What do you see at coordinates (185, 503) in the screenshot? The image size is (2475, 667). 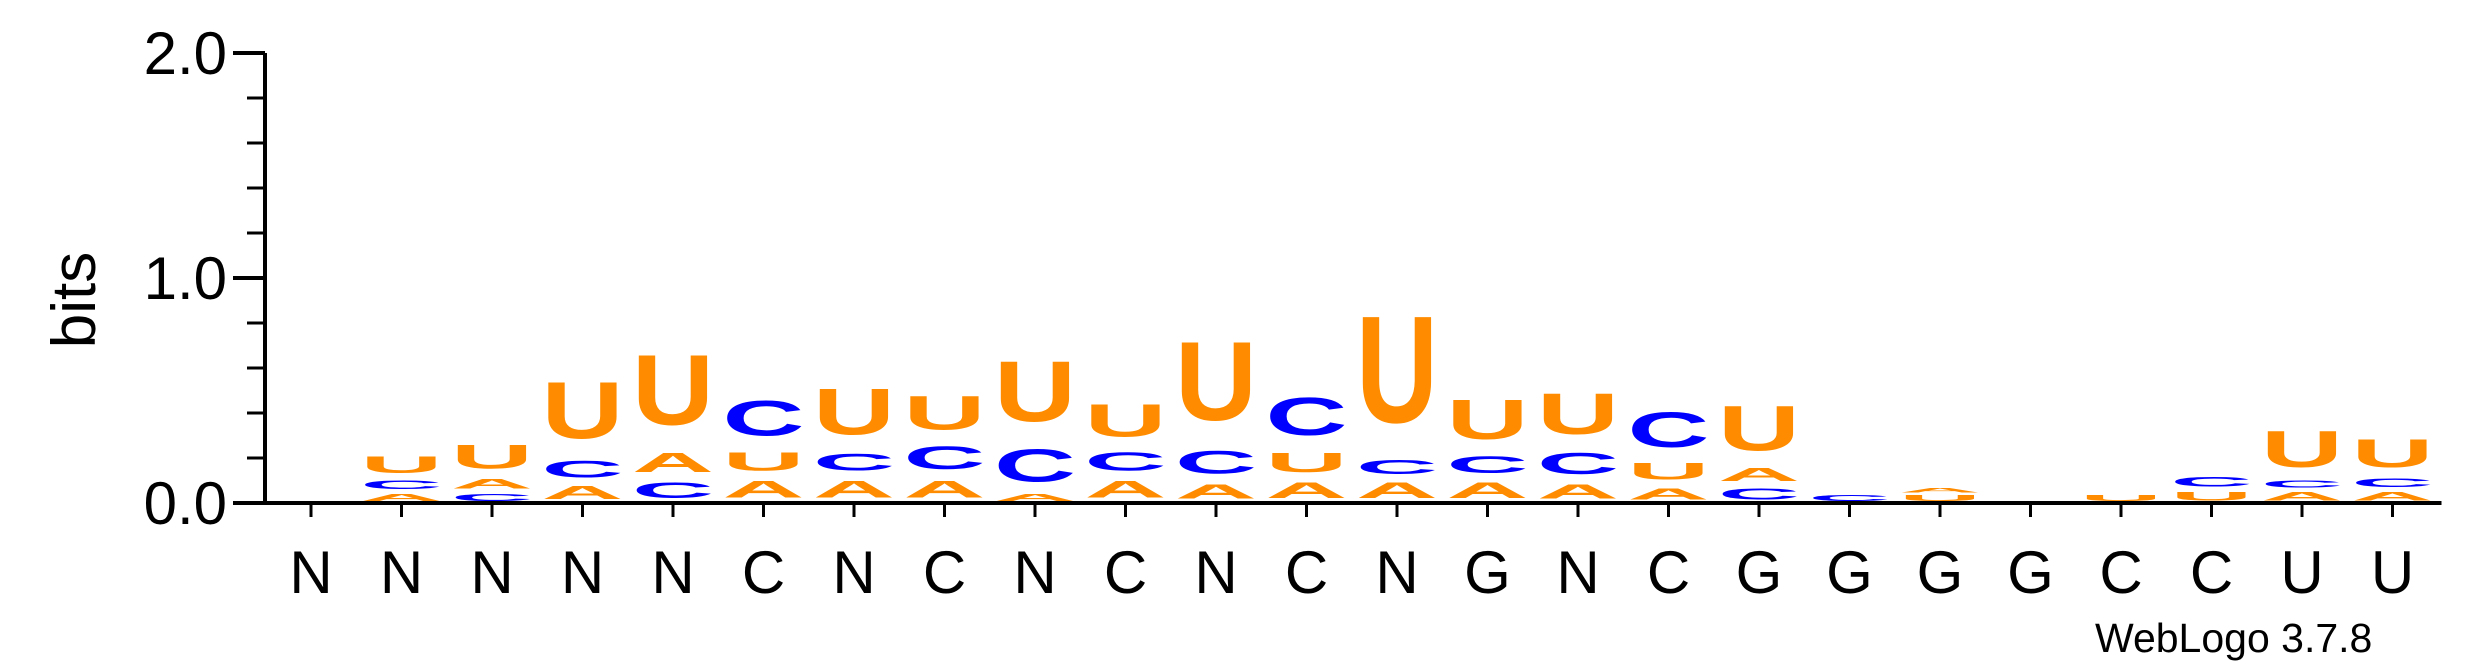 I see `y-tick-label: 0.0` at bounding box center [185, 503].